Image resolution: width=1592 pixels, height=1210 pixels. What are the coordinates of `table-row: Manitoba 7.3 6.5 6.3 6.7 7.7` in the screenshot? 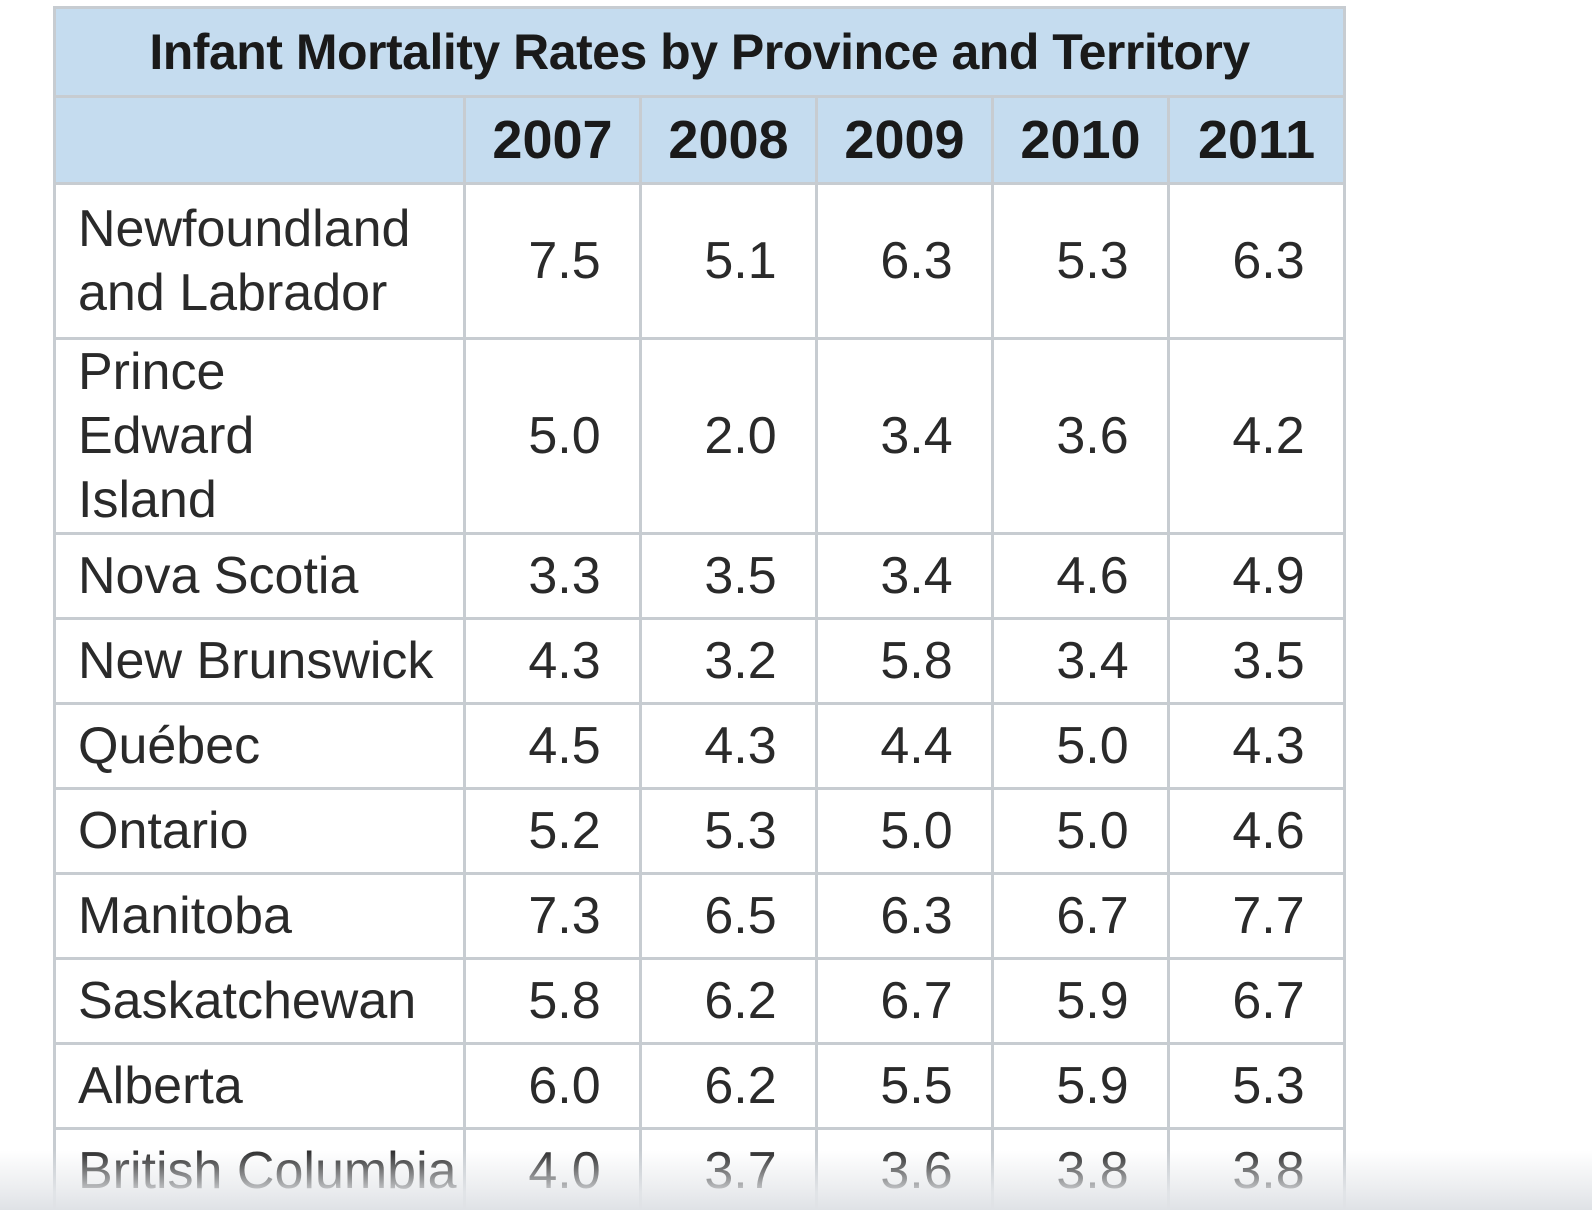 It's located at (700, 916).